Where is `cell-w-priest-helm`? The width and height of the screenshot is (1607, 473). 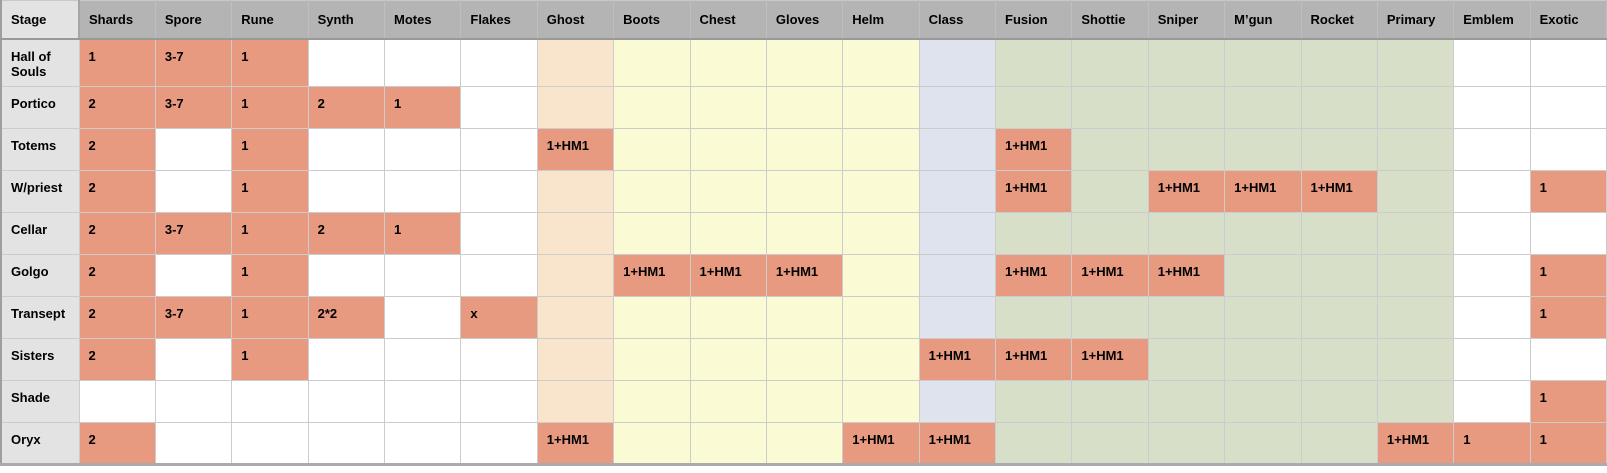
cell-w-priest-helm is located at coordinates (881, 191).